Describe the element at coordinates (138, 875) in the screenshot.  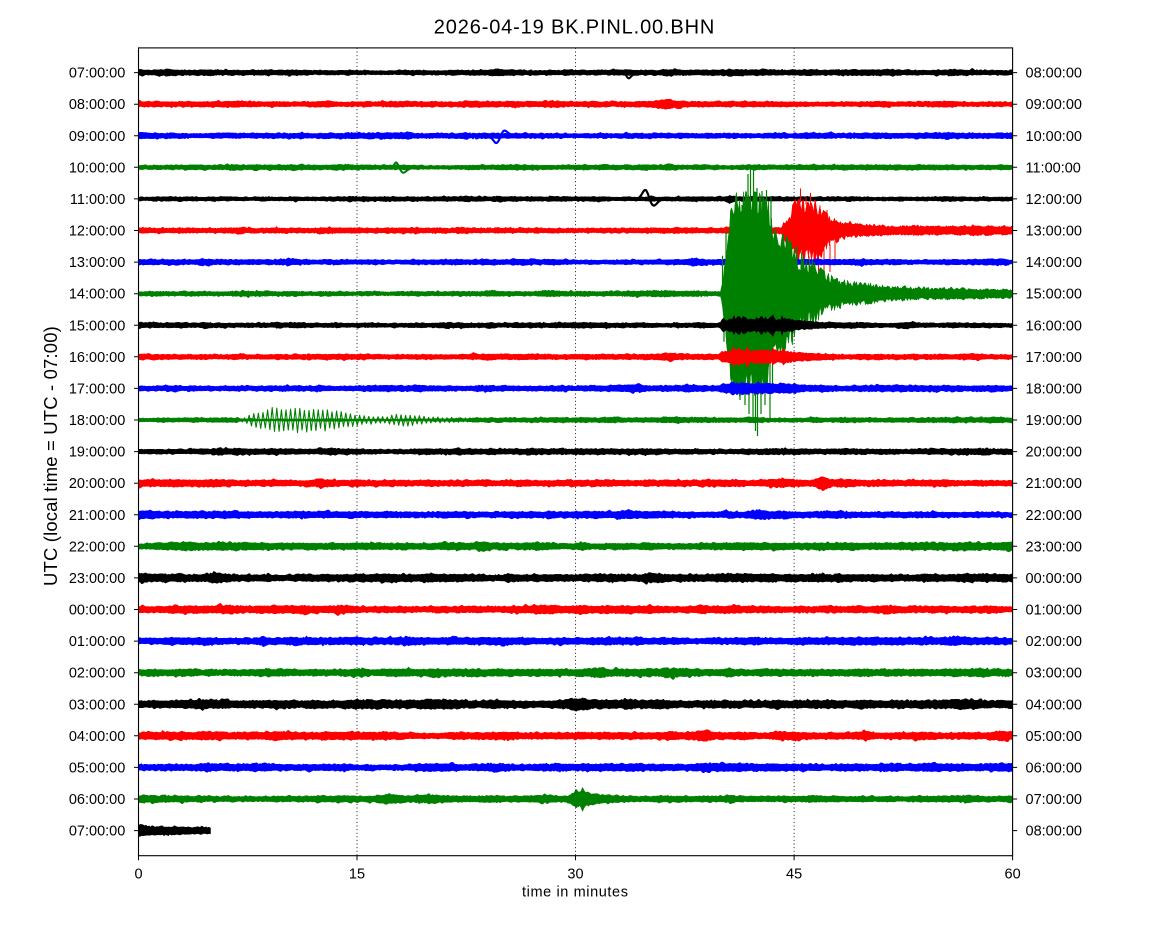
I see `svg-text: 0` at that location.